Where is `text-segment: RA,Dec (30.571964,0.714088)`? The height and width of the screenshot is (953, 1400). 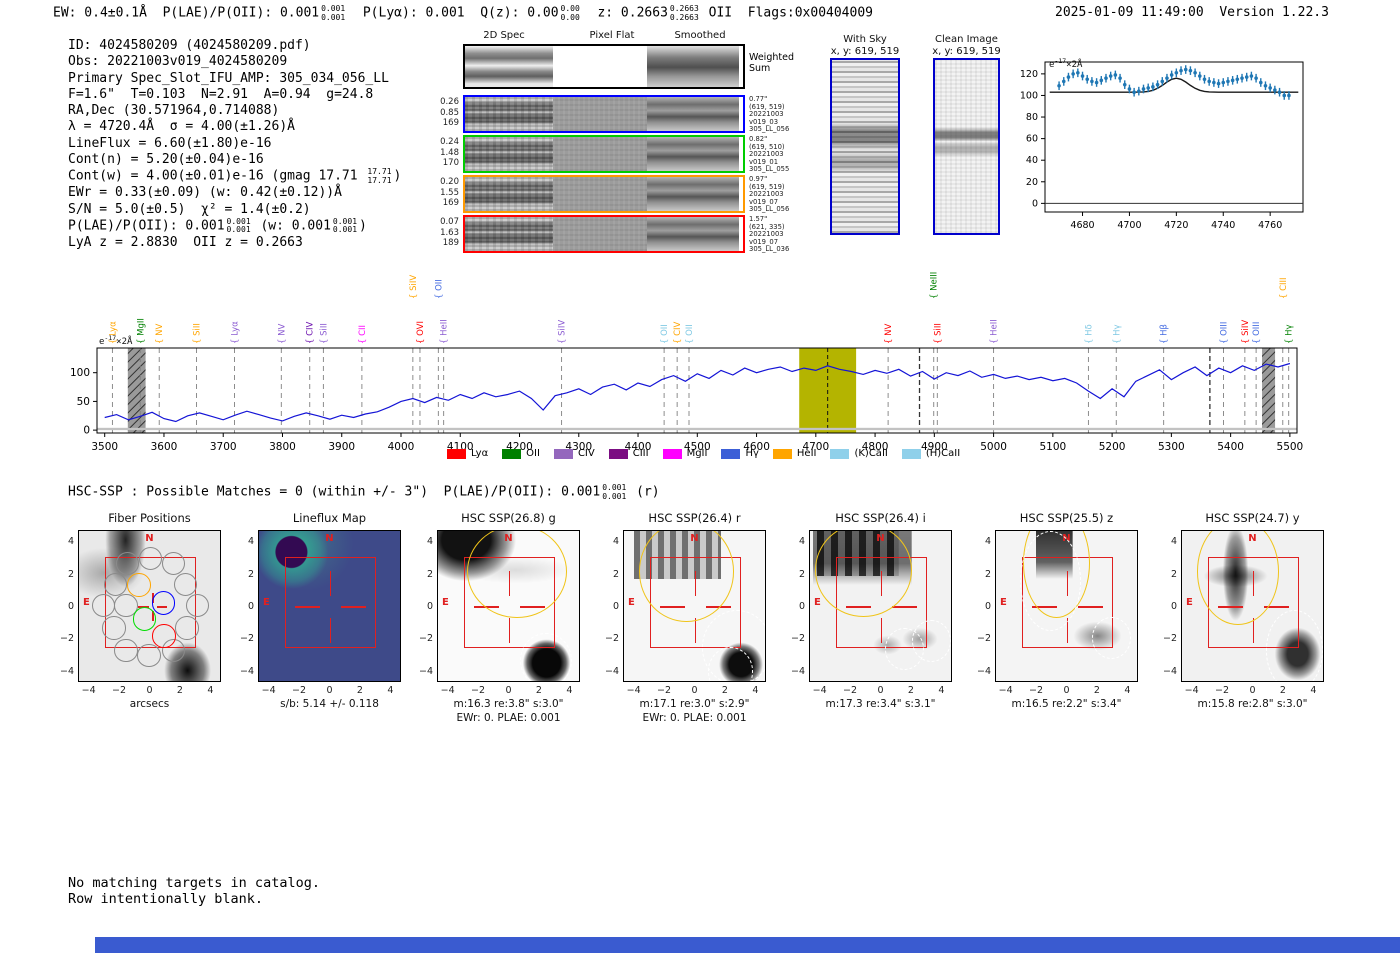
text-segment: RA,Dec (30.571964,0.714088) is located at coordinates (174, 111).